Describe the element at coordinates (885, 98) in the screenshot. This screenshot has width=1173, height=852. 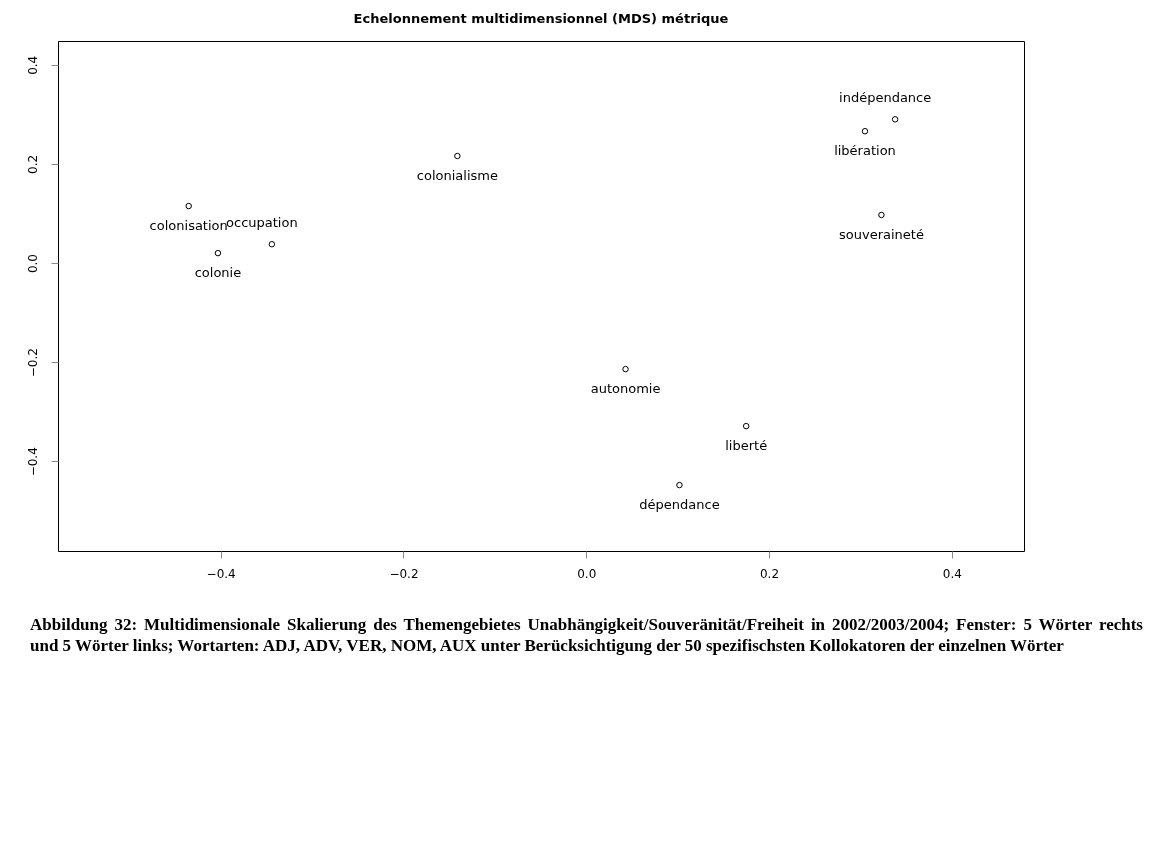
I see `series-label: indépendance` at that location.